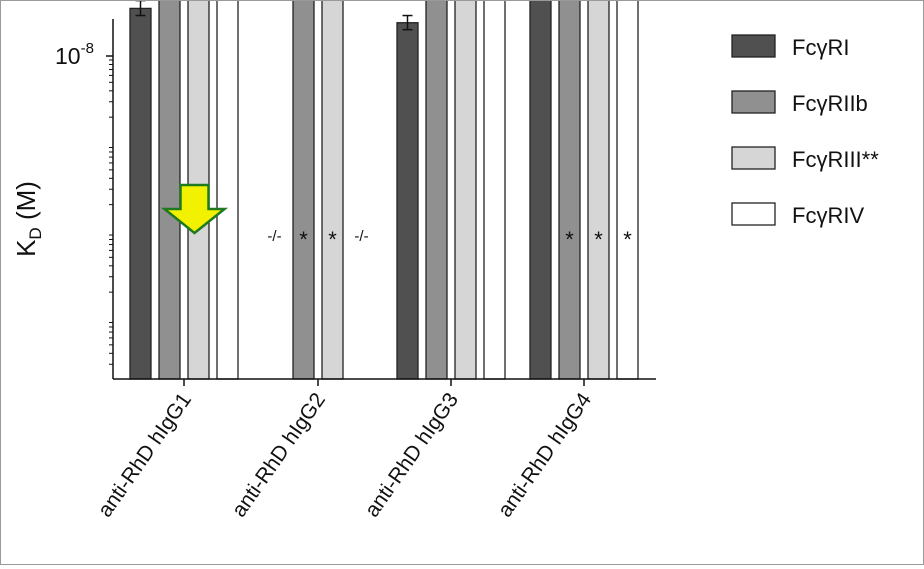  What do you see at coordinates (627, 239) in the screenshot?
I see `annotation-6: *` at bounding box center [627, 239].